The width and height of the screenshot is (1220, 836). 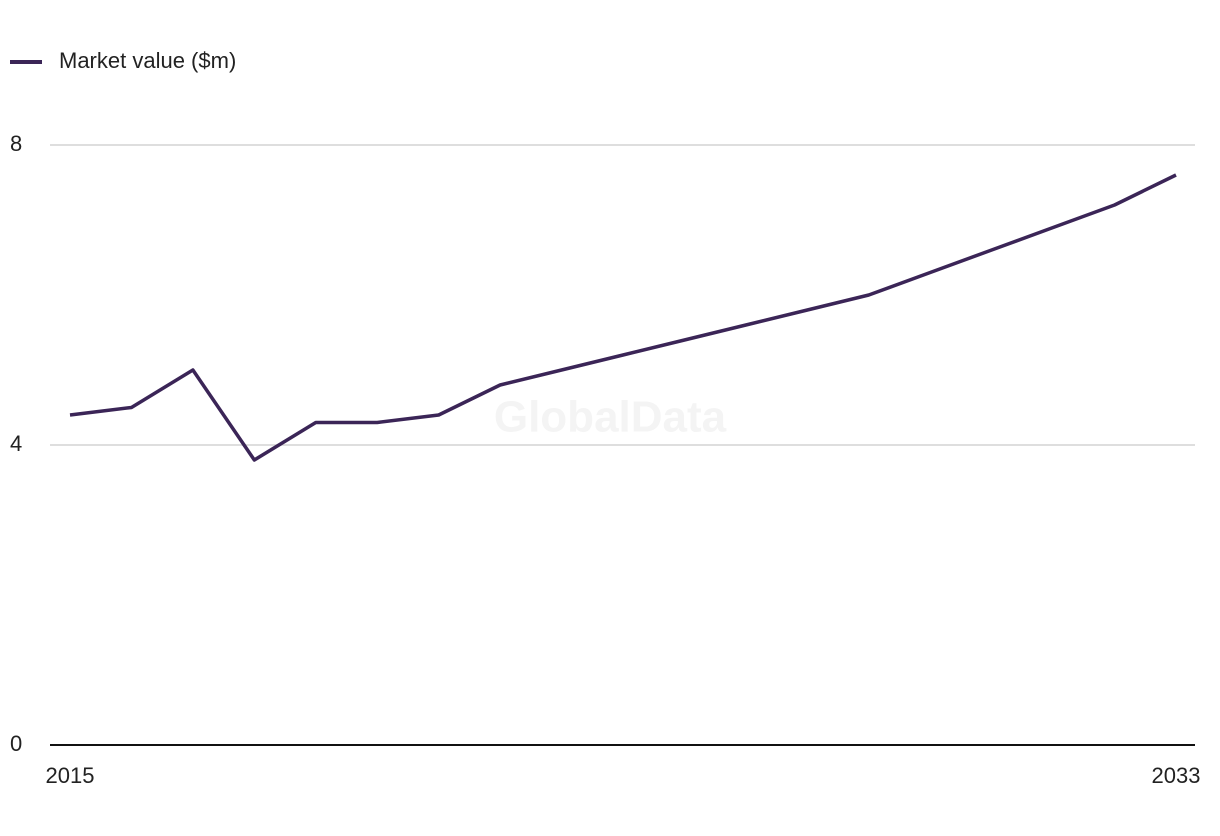 I want to click on x-tick-label: 2033, so click(x=1176, y=775).